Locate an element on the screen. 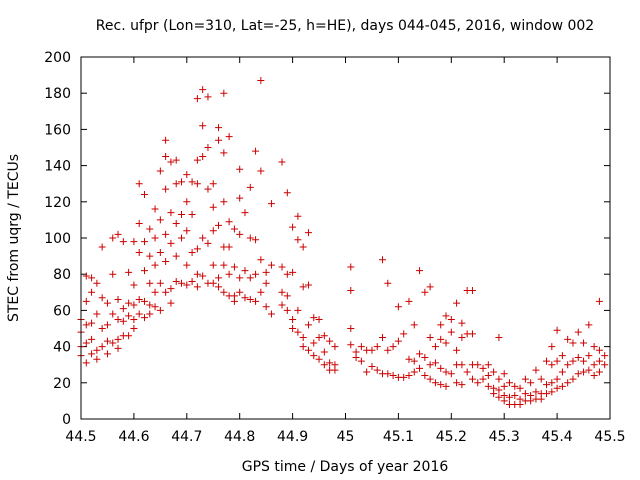  y-tick-label: 200 is located at coordinates (57, 58).